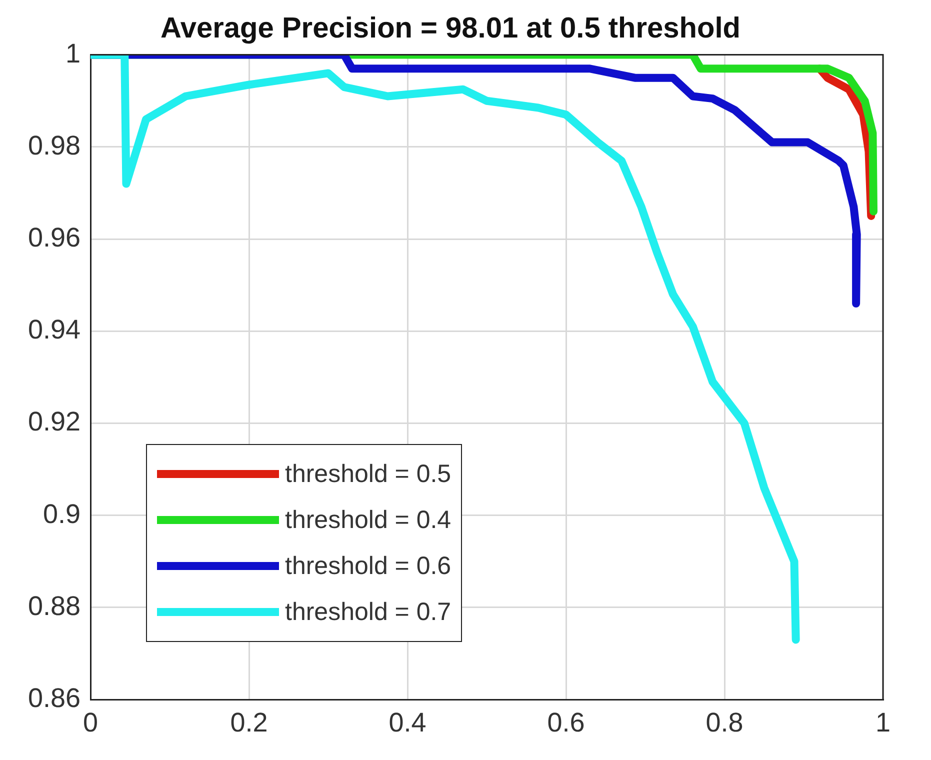  Describe the element at coordinates (407, 722) in the screenshot. I see `x-tick-label: 0.4` at that location.